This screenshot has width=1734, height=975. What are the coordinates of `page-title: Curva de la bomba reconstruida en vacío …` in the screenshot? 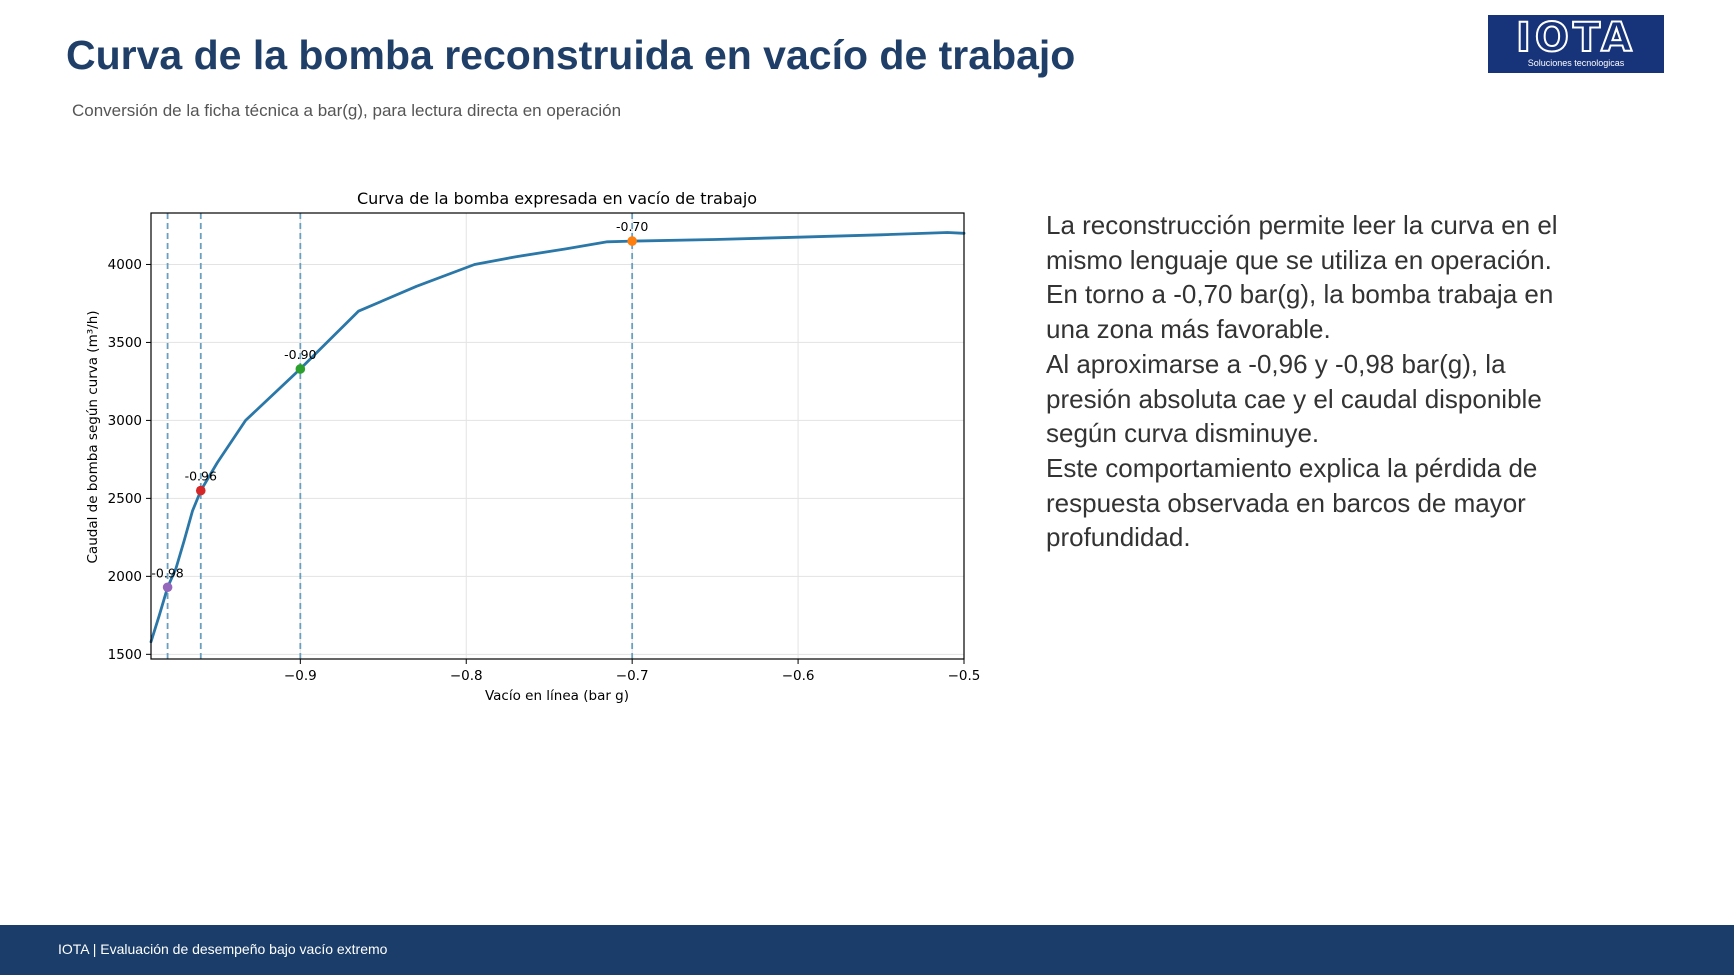 It's located at (571, 55).